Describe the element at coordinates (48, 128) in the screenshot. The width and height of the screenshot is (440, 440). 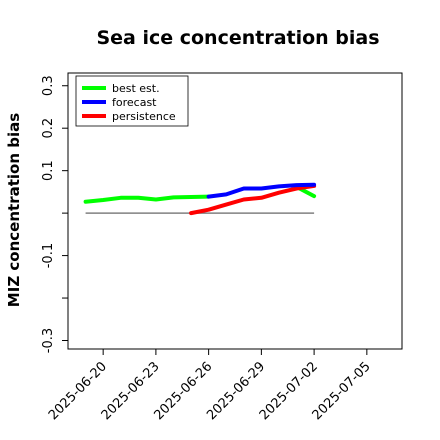
I see `y-tick-label: 0.2` at that location.